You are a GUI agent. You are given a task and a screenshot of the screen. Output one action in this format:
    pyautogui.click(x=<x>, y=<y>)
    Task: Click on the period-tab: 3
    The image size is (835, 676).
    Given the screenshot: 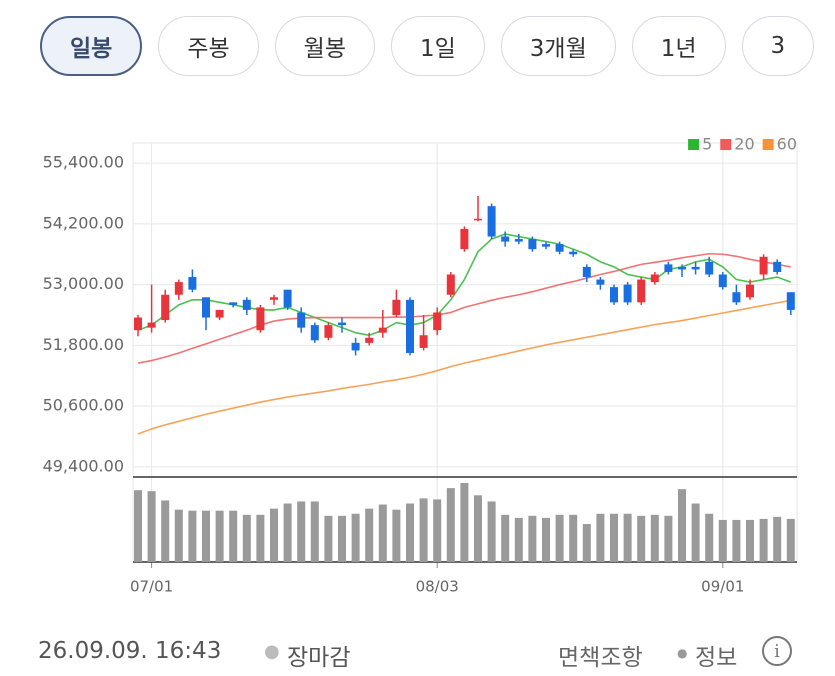 What is the action you would take?
    pyautogui.click(x=778, y=46)
    